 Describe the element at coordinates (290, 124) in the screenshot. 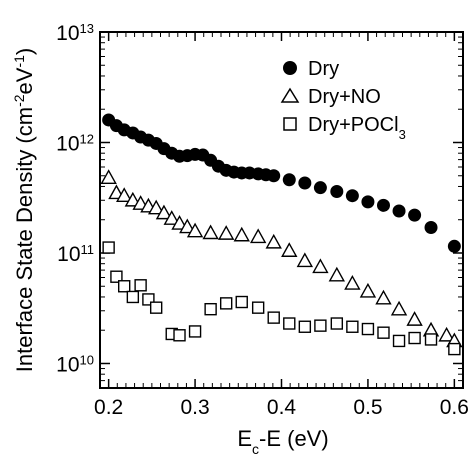

I see `legend-marker-dry-pocl3` at that location.